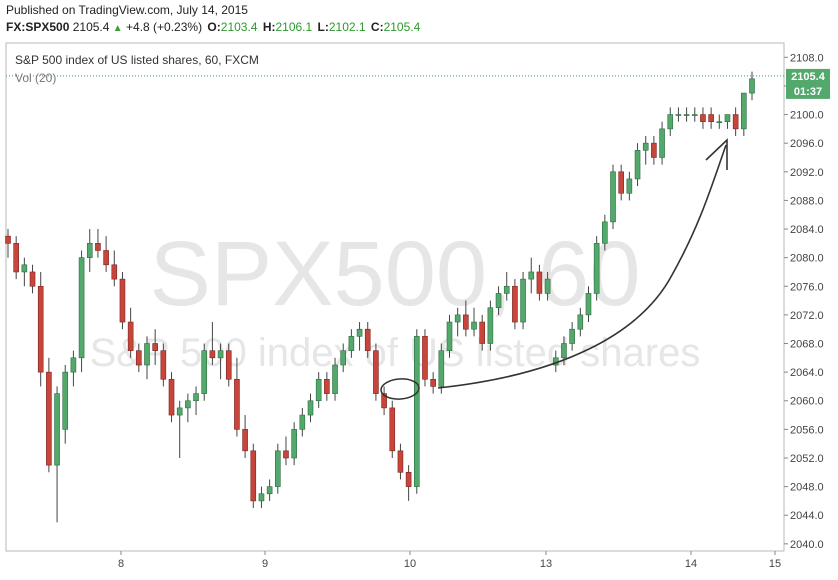 The image size is (838, 580). I want to click on circle-annotation, so click(400, 389).